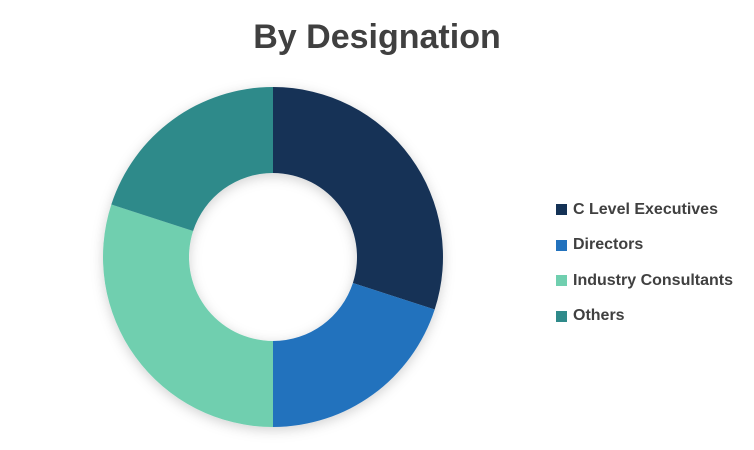 The width and height of the screenshot is (754, 450). Describe the element at coordinates (377, 37) in the screenshot. I see `chart-title: By Designation` at that location.